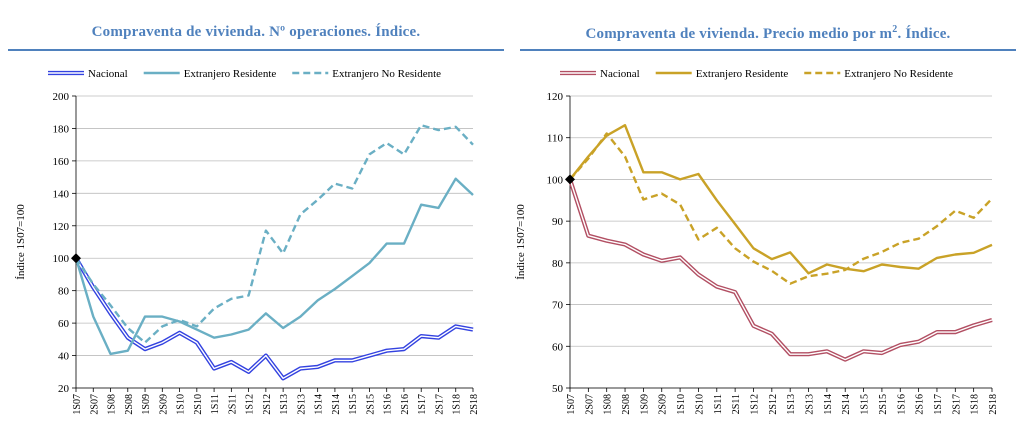 Image resolution: width=1024 pixels, height=431 pixels. What do you see at coordinates (555, 139) in the screenshot?
I see `y-tick-label: 110` at bounding box center [555, 139].